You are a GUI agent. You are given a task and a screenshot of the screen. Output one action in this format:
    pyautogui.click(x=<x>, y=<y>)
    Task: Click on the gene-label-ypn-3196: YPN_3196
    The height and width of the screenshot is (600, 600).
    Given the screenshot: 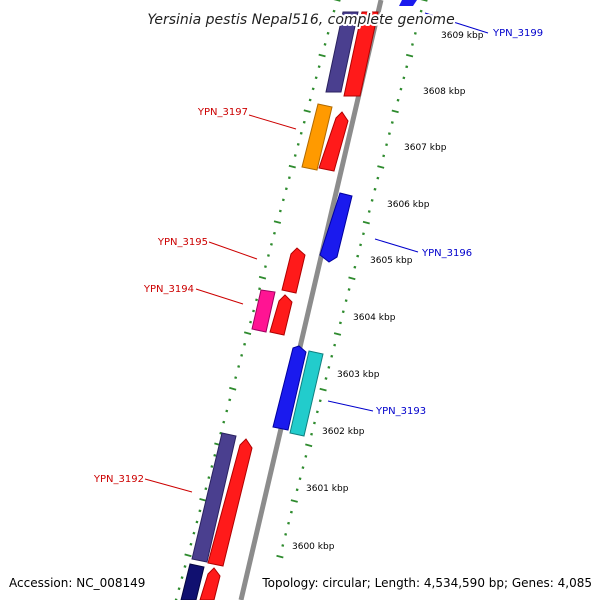 What is the action you would take?
    pyautogui.click(x=446, y=253)
    